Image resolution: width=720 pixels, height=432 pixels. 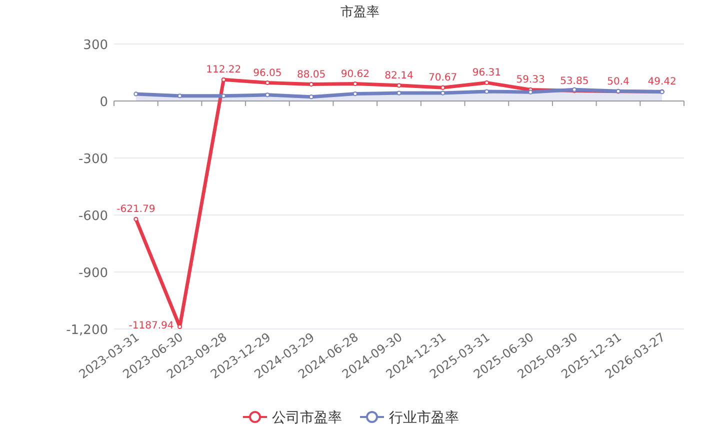 What do you see at coordinates (530, 80) in the screenshot?
I see `data-label: 59.33` at bounding box center [530, 80].